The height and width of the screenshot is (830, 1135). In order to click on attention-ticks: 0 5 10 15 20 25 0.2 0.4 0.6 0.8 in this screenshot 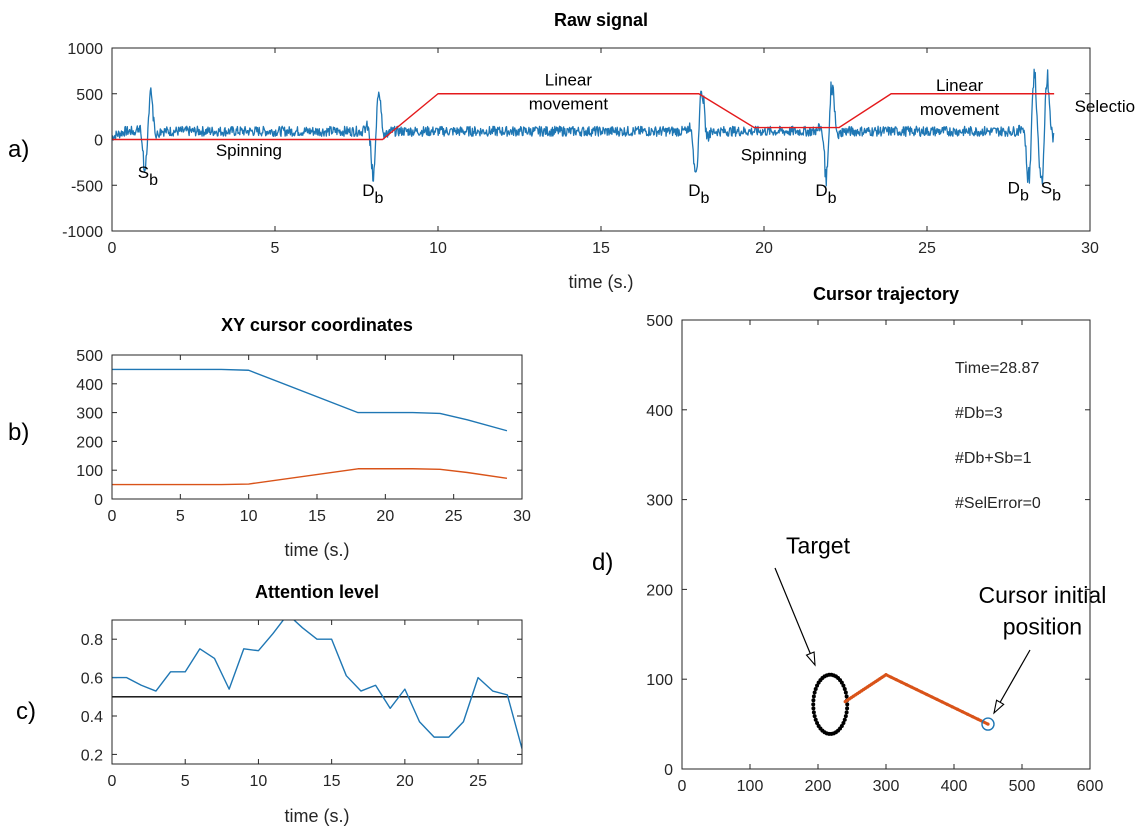, I will do `click(301, 705)`.